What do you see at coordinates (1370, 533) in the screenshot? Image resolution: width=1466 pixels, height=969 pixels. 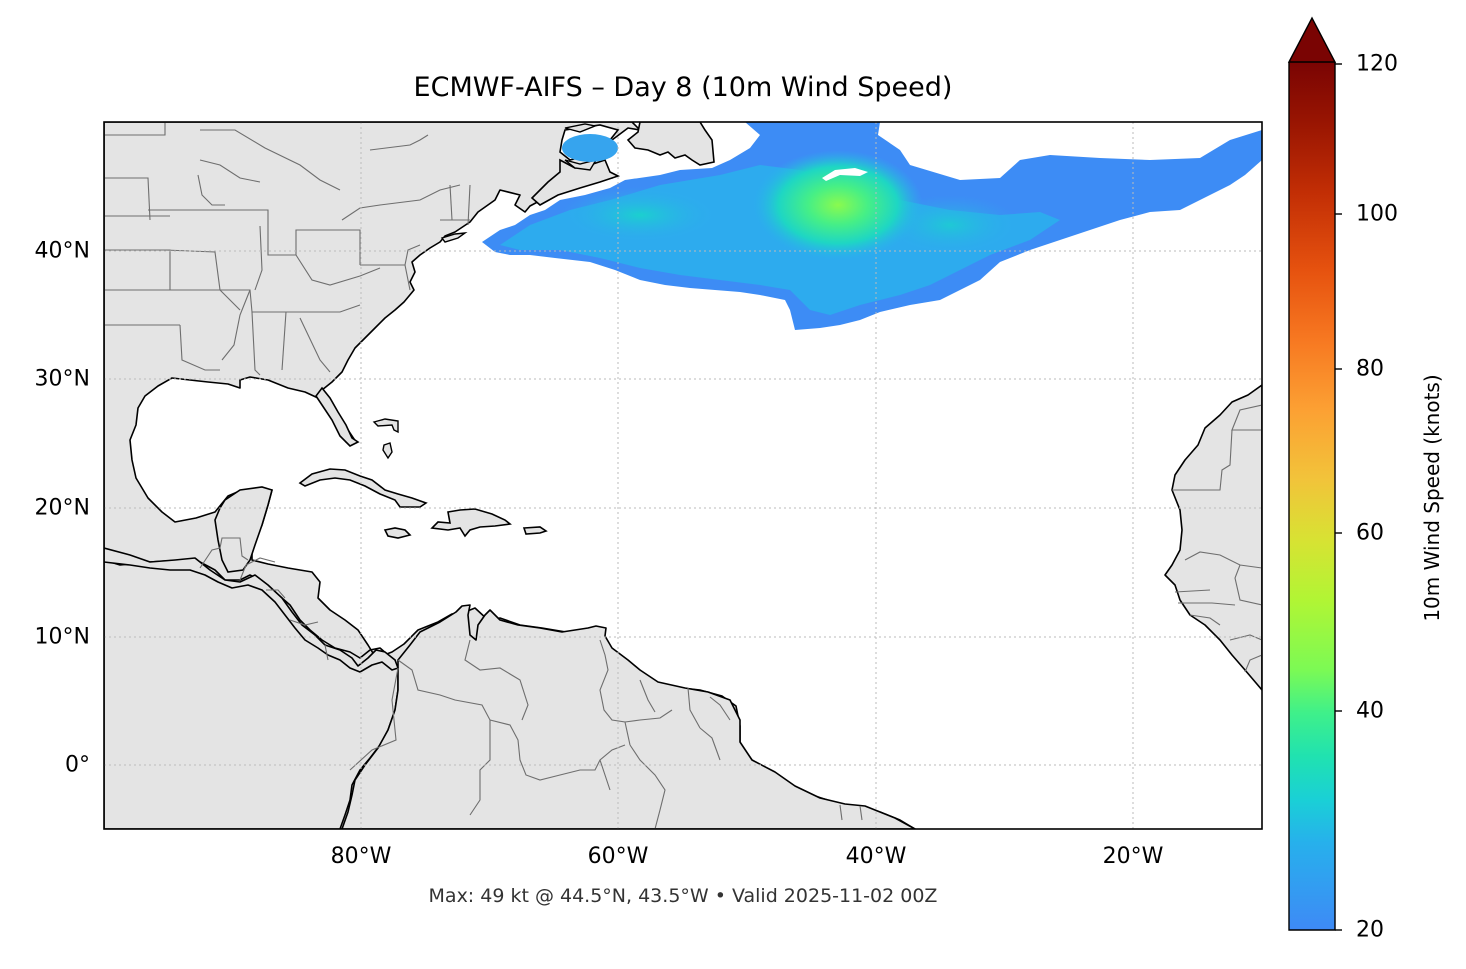 I see `colorbar-tick-label: 60` at bounding box center [1370, 533].